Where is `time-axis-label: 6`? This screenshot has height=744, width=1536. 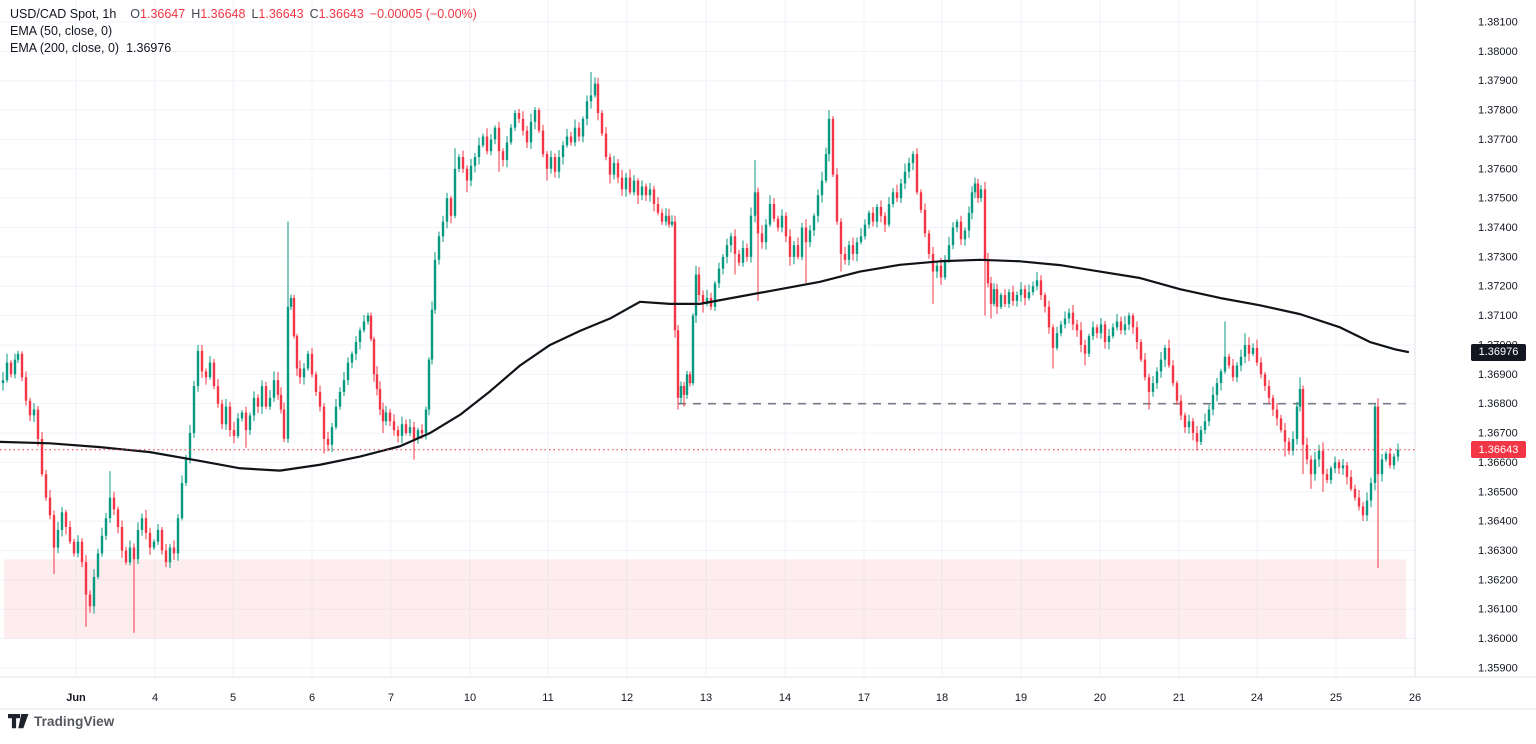 time-axis-label: 6 is located at coordinates (312, 698).